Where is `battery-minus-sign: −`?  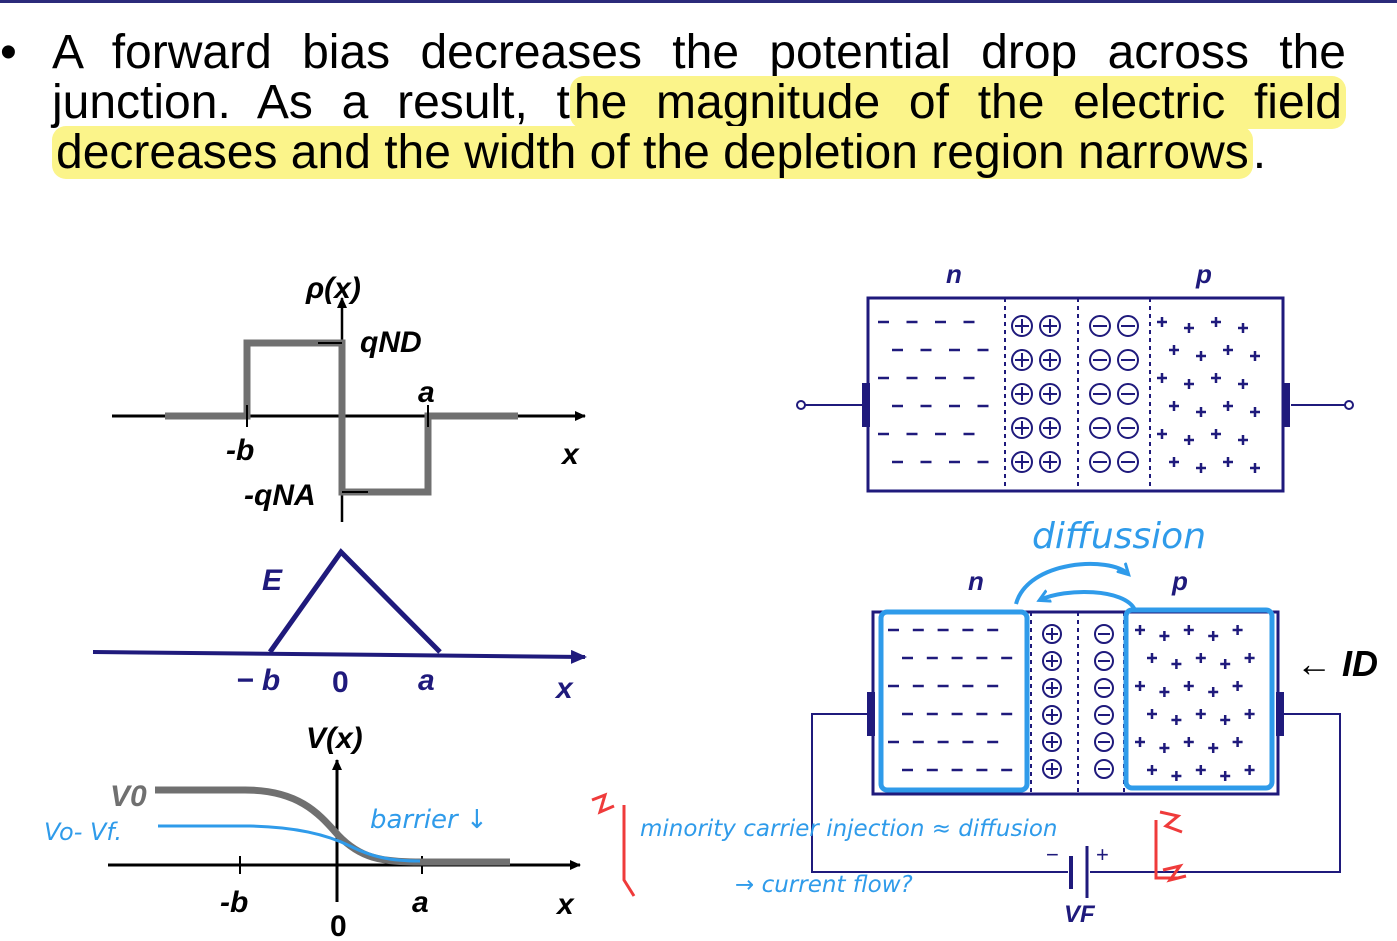 battery-minus-sign: − is located at coordinates (1052, 854).